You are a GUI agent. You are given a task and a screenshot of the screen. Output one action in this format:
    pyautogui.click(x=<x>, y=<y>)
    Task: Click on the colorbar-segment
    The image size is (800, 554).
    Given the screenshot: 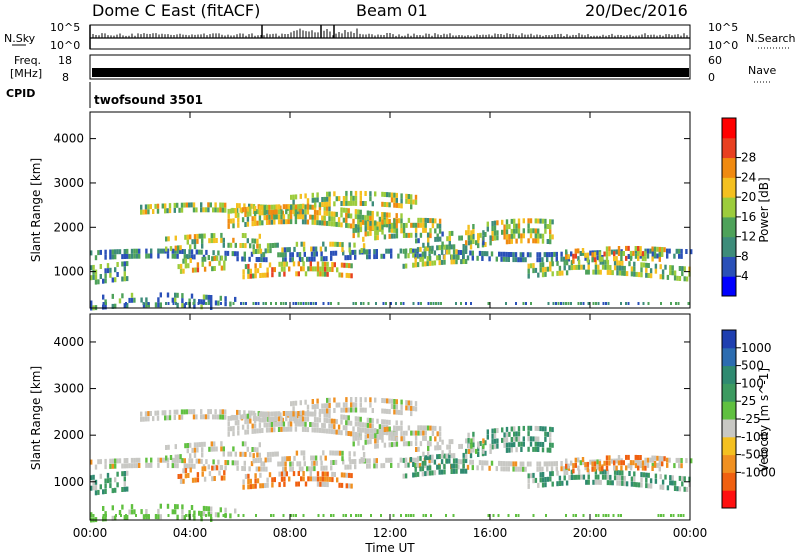 What is the action you would take?
    pyautogui.click(x=729, y=481)
    